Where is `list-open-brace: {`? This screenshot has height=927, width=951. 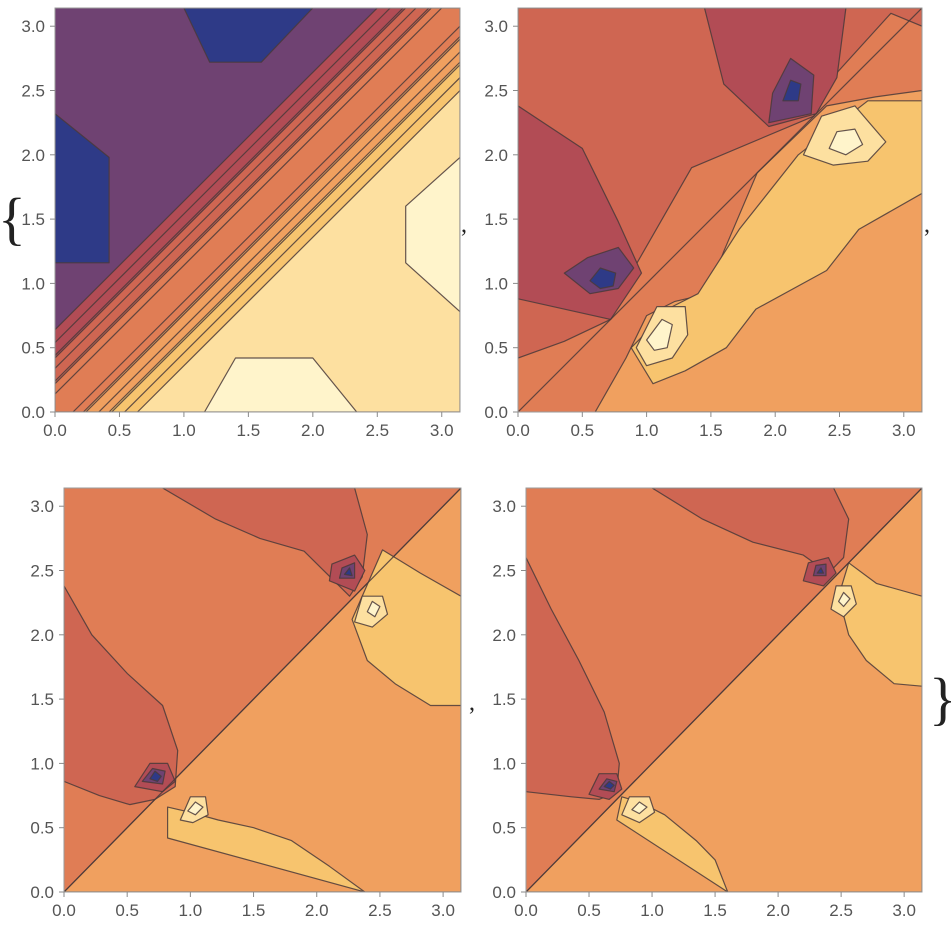 list-open-brace: { is located at coordinates (13, 218).